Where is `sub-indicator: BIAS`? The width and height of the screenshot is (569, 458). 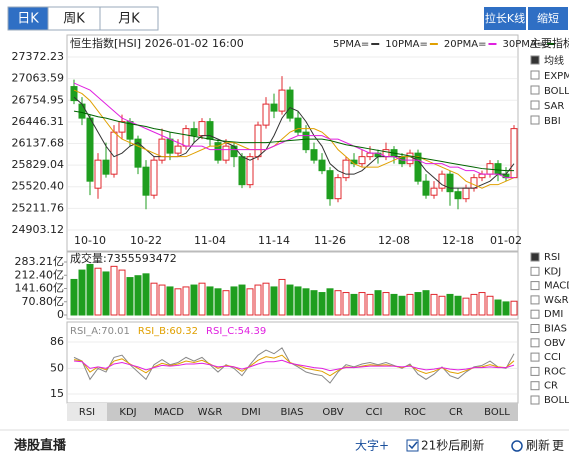 sub-indicator: BIAS is located at coordinates (555, 329).